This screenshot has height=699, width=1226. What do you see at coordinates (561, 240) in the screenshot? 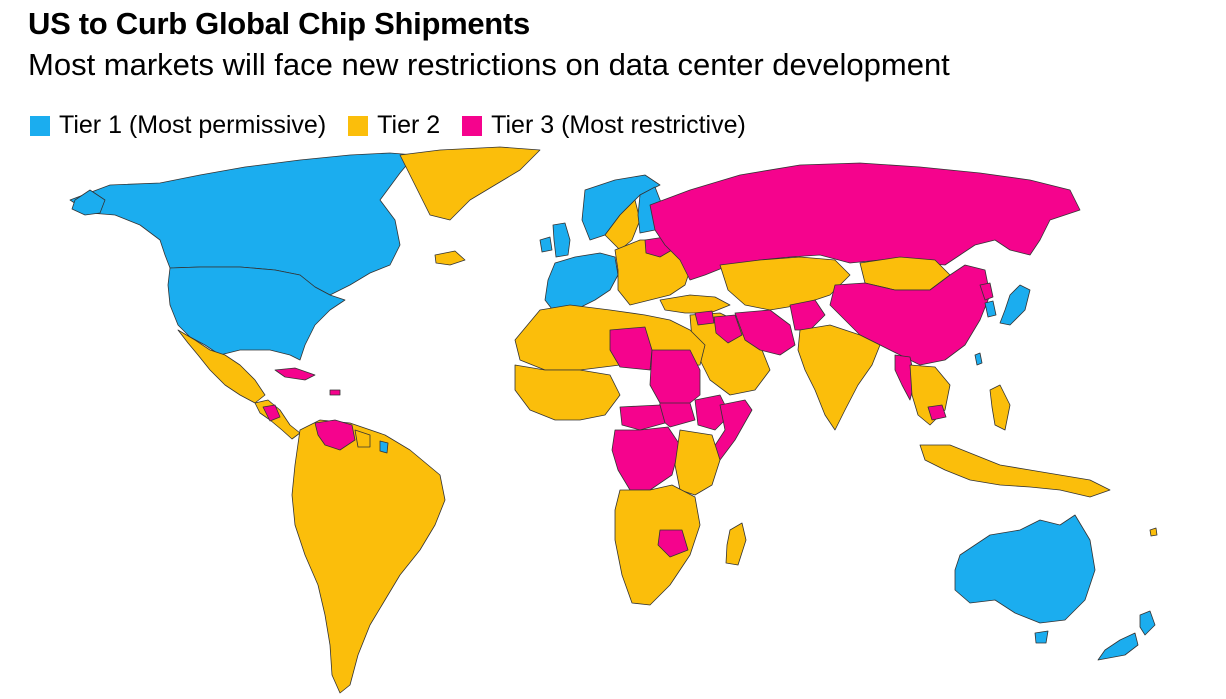
I see `region-united-kingdom` at bounding box center [561, 240].